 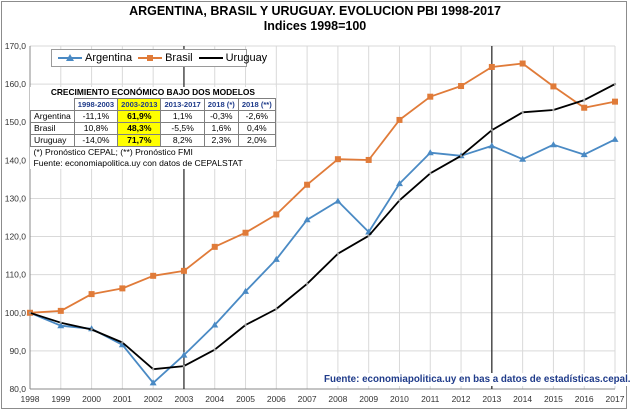 I want to click on growth-table-cell: 0,4%, so click(x=256, y=128).